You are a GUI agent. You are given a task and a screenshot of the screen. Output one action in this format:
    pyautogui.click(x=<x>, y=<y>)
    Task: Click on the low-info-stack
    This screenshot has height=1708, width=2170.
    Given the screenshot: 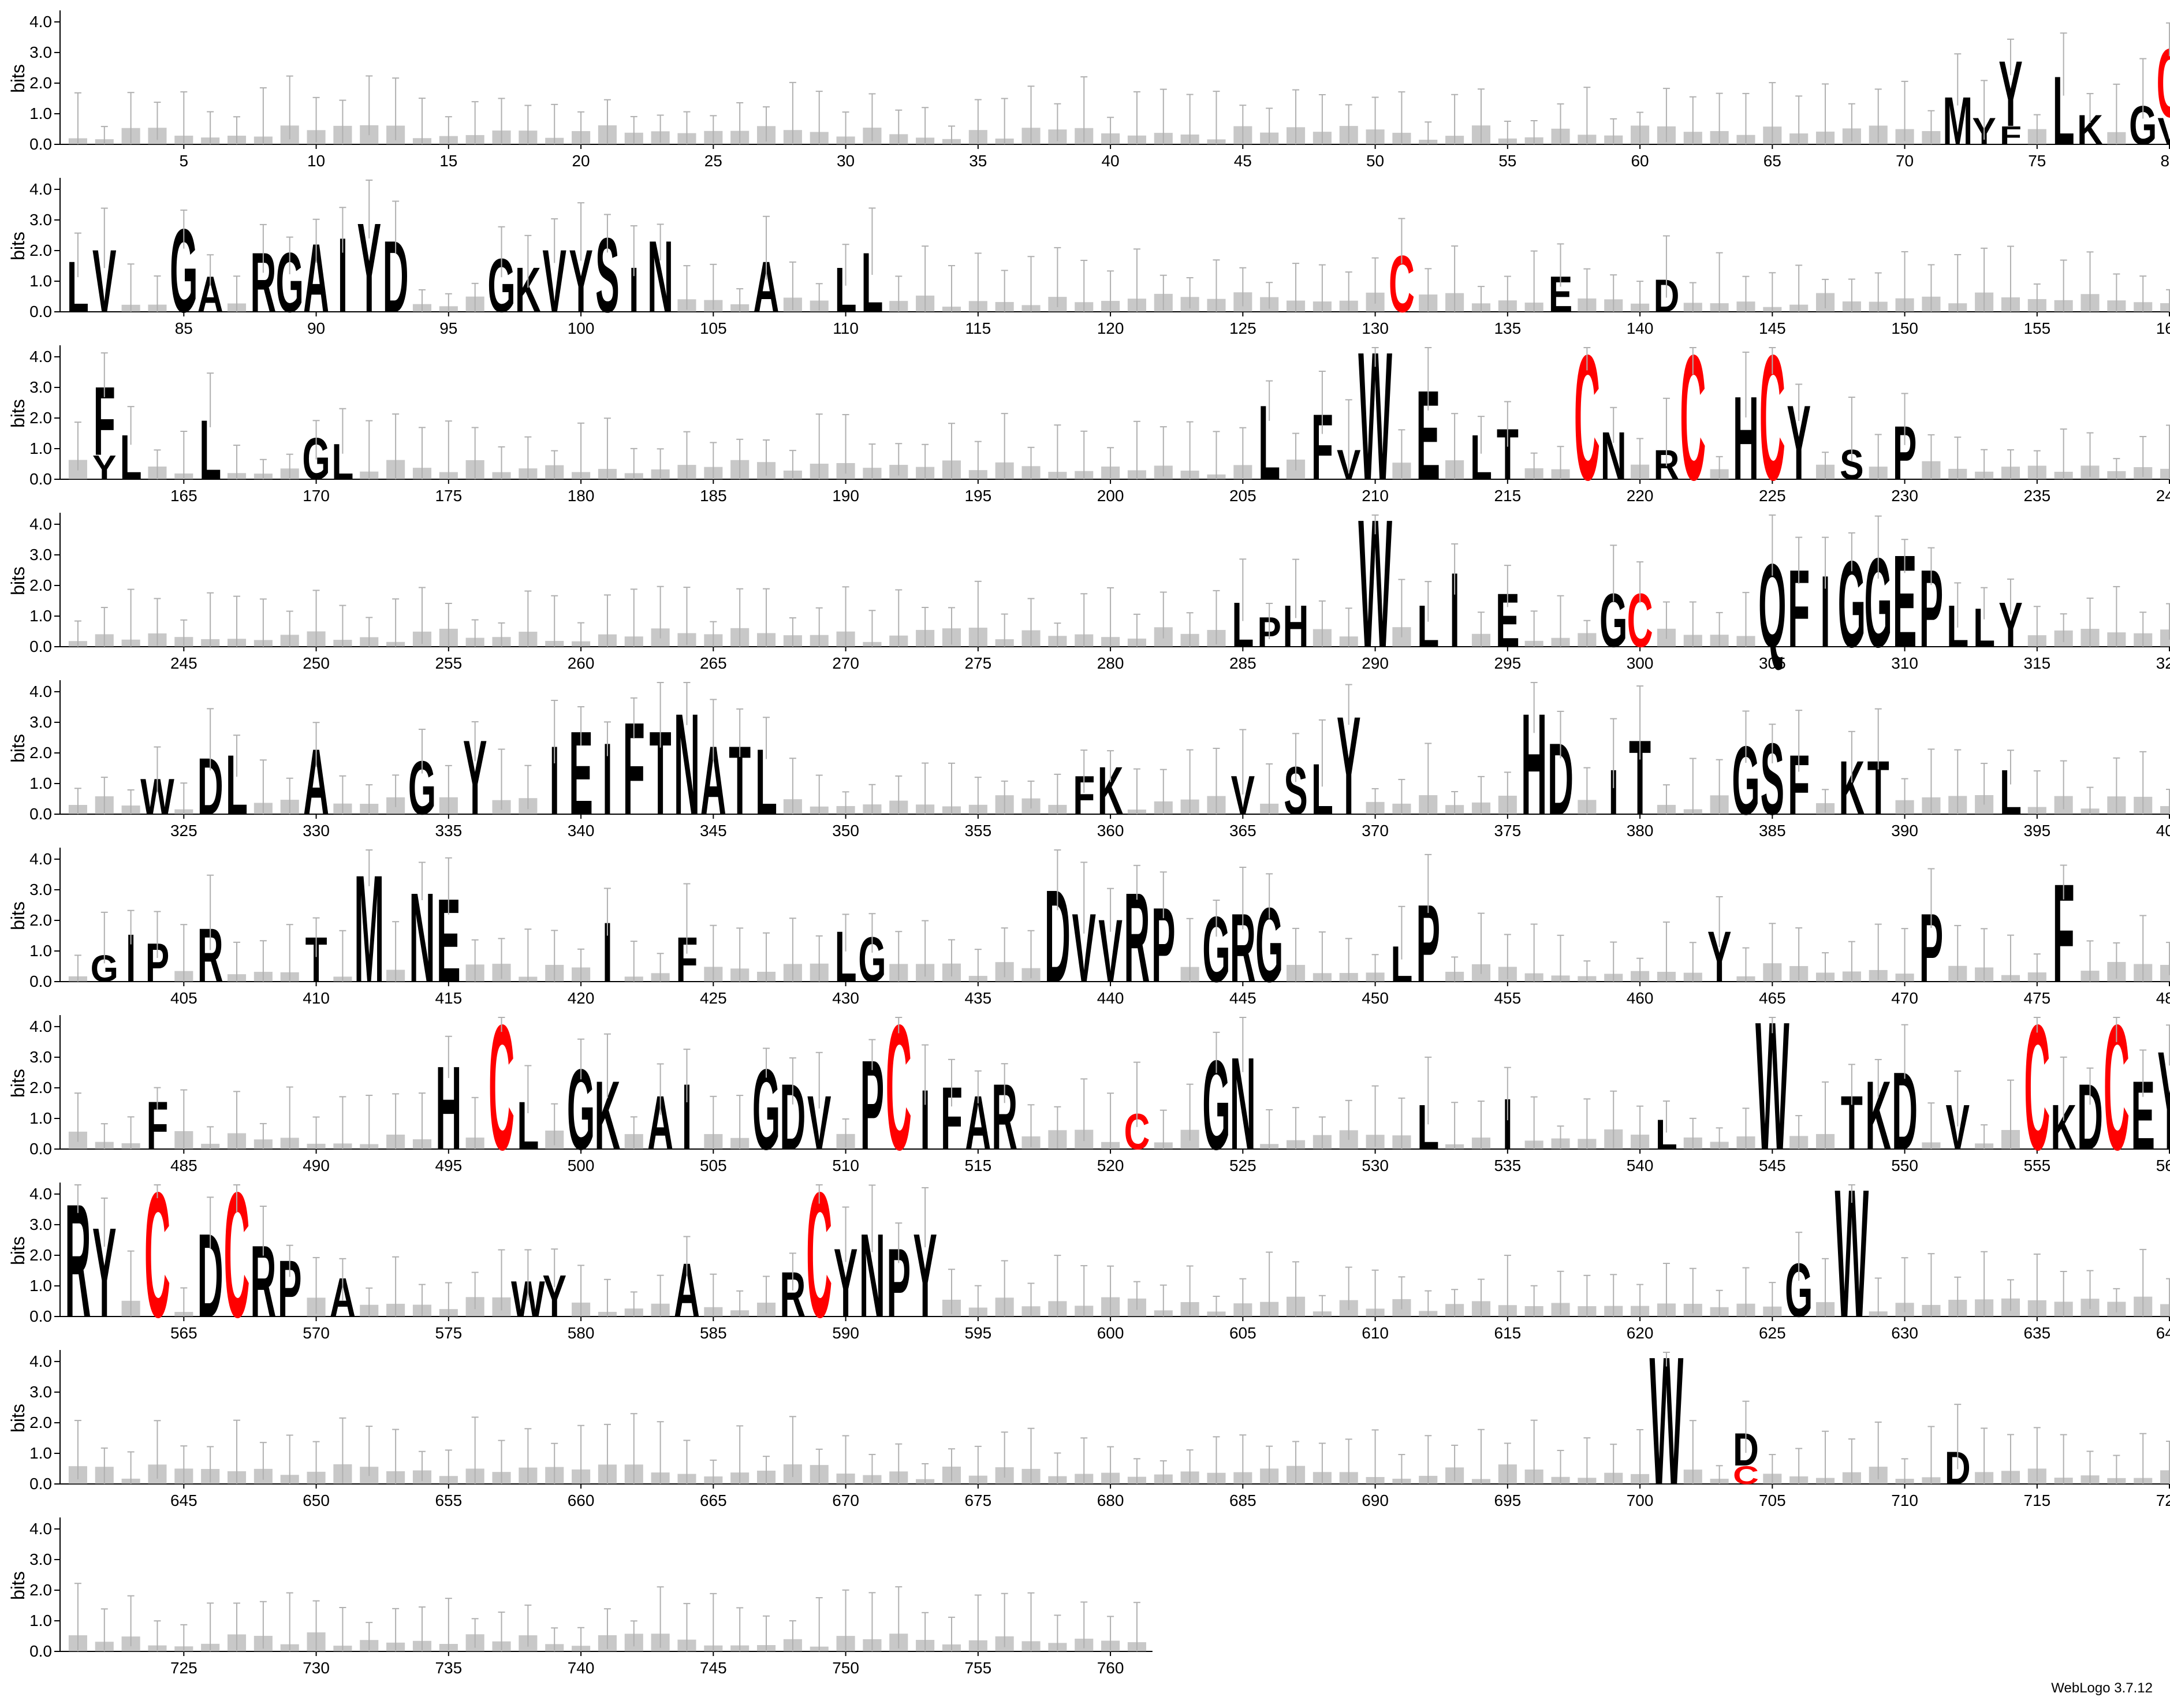 What is the action you would take?
    pyautogui.click(x=2165, y=638)
    